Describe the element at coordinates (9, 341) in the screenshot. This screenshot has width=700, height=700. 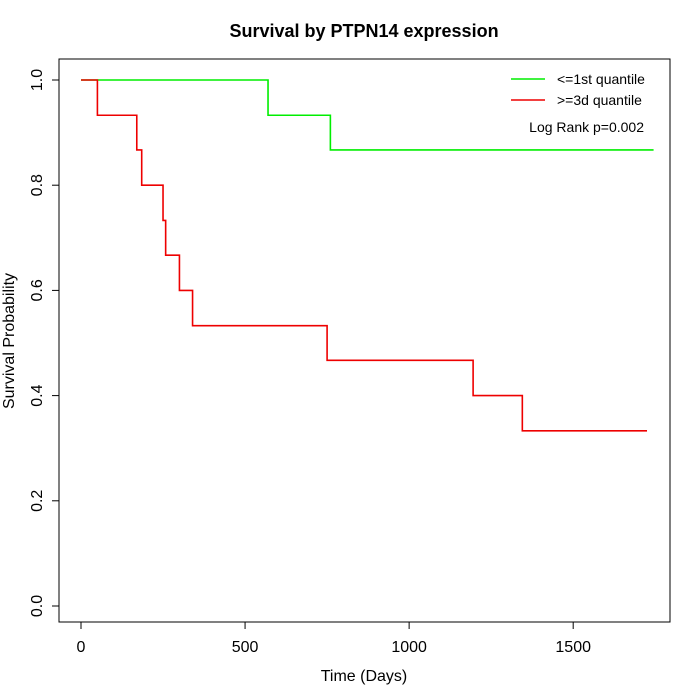
I see `y-axis-label: Survival Probability` at that location.